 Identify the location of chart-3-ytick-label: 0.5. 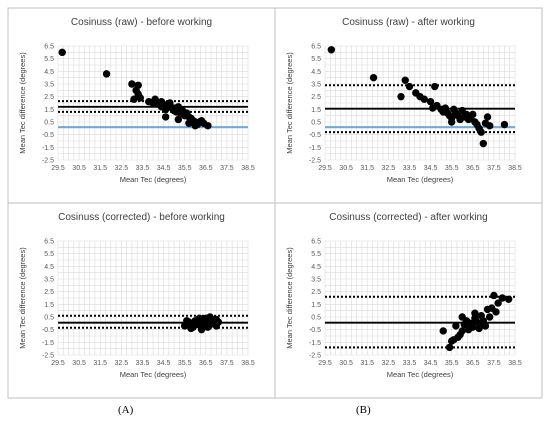
(49, 318).